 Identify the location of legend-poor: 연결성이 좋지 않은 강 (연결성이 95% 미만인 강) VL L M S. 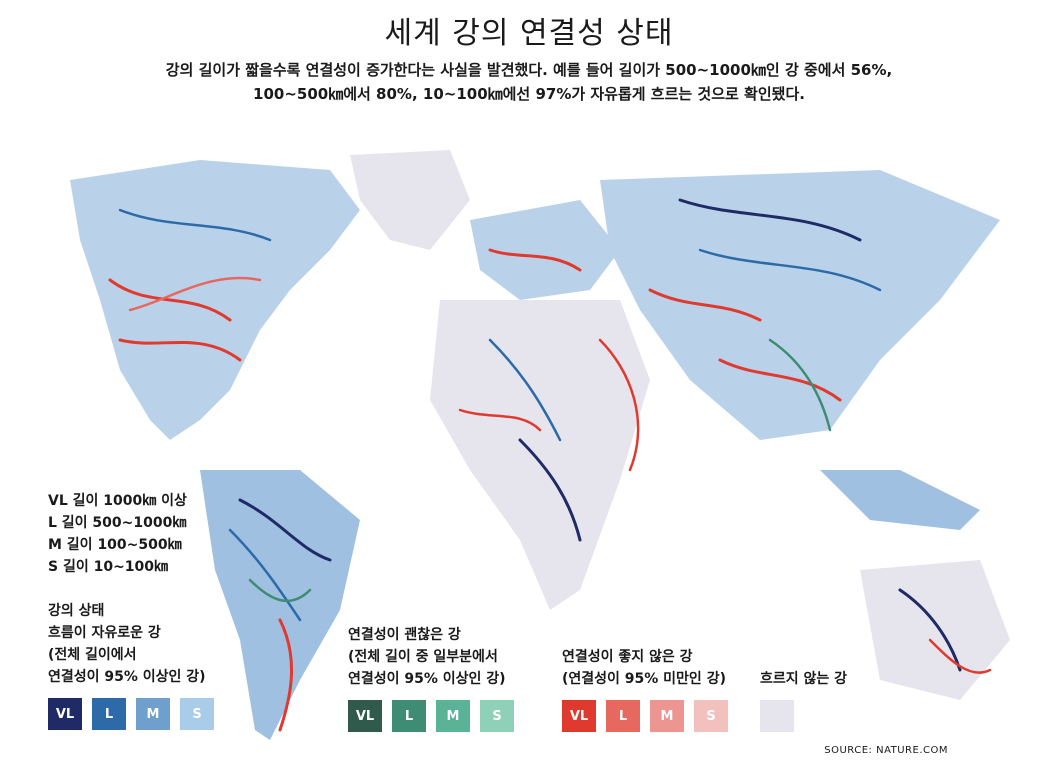
(645, 689).